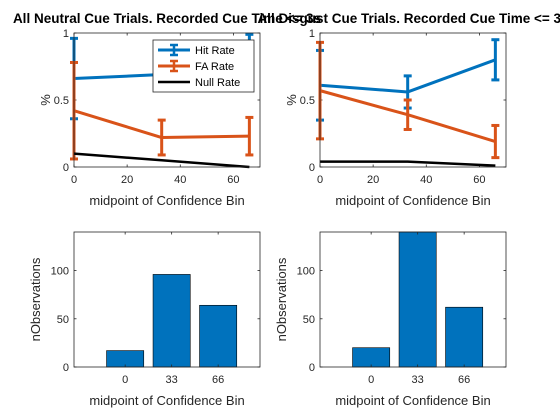 This screenshot has width=560, height=420. Describe the element at coordinates (217, 83) in the screenshot. I see `legend-label-null: Null Rate` at that location.